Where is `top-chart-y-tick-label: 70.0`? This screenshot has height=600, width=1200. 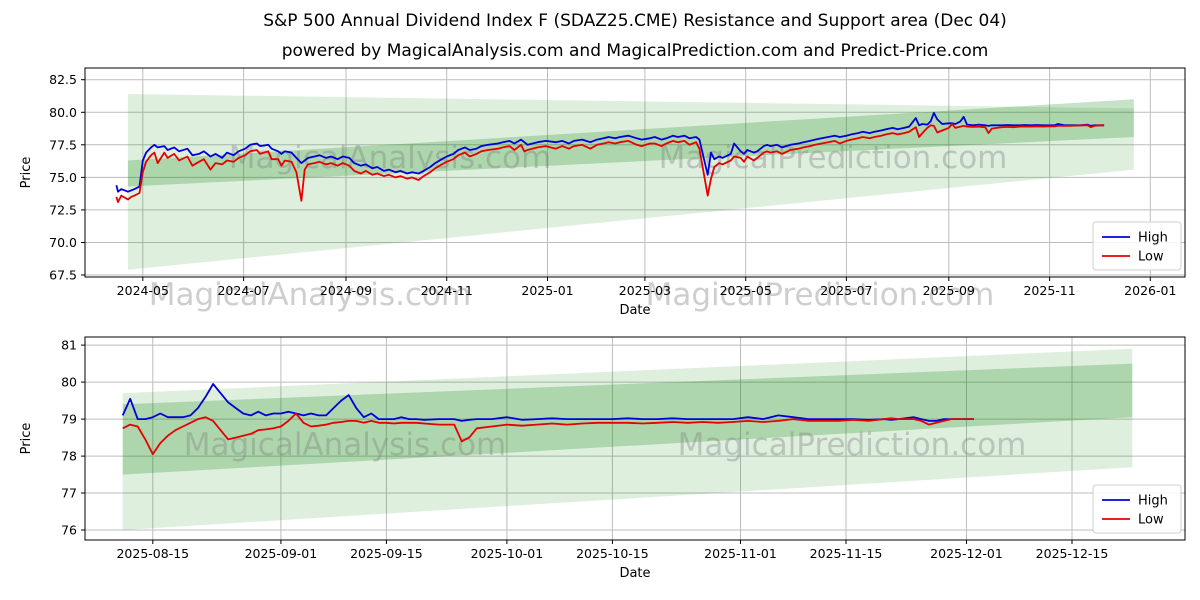 top-chart-y-tick-label: 70.0 is located at coordinates (63, 242).